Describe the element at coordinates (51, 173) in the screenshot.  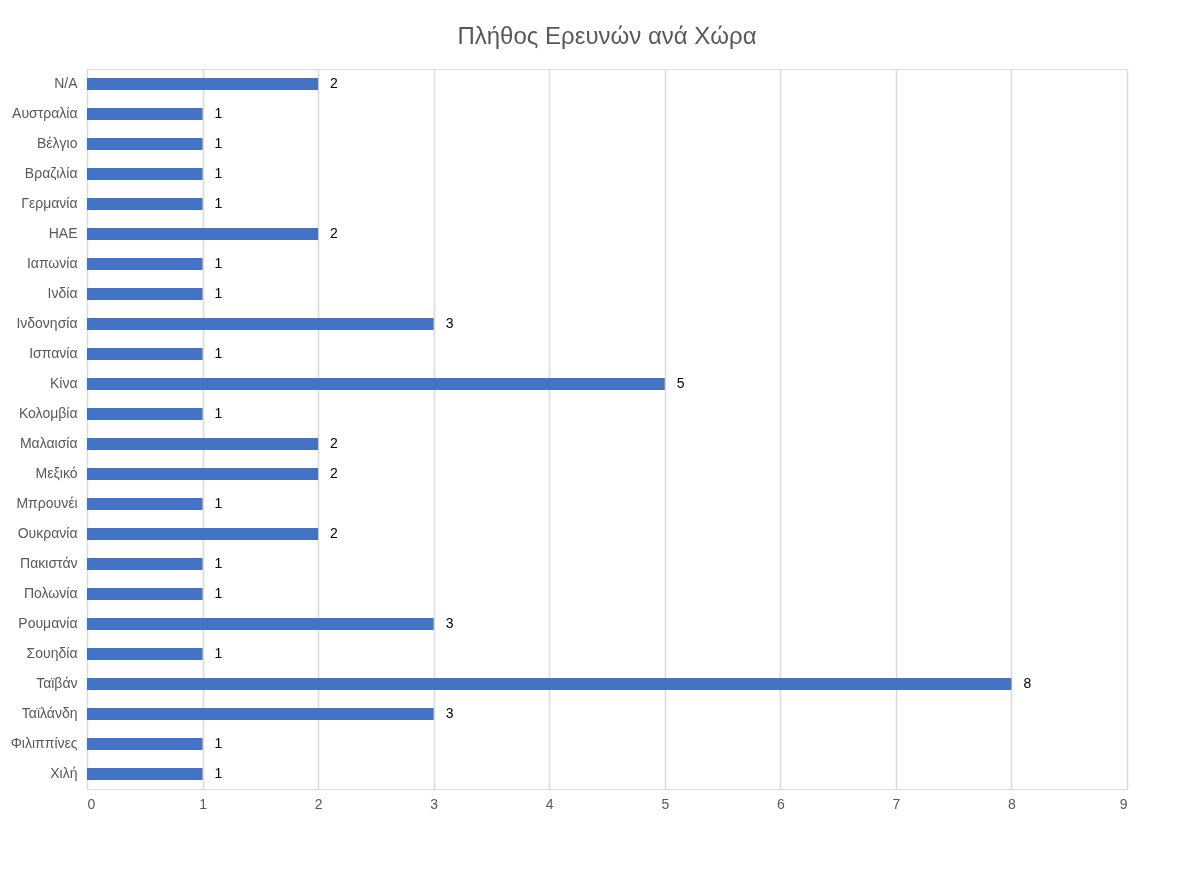
I see `y-tick-label: Βραζιλία` at that location.